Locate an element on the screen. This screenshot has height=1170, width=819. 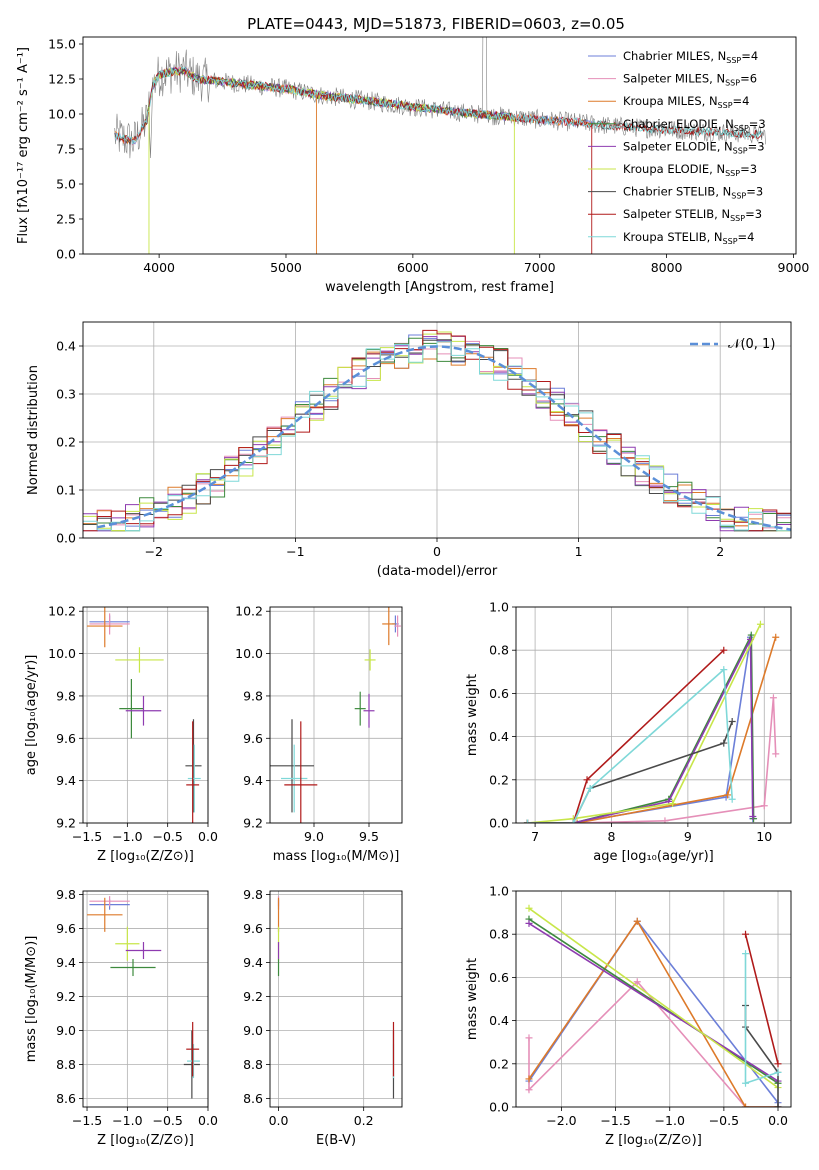
mass_weight_vs_Z-ylabel: mass weight is located at coordinates (472, 999).